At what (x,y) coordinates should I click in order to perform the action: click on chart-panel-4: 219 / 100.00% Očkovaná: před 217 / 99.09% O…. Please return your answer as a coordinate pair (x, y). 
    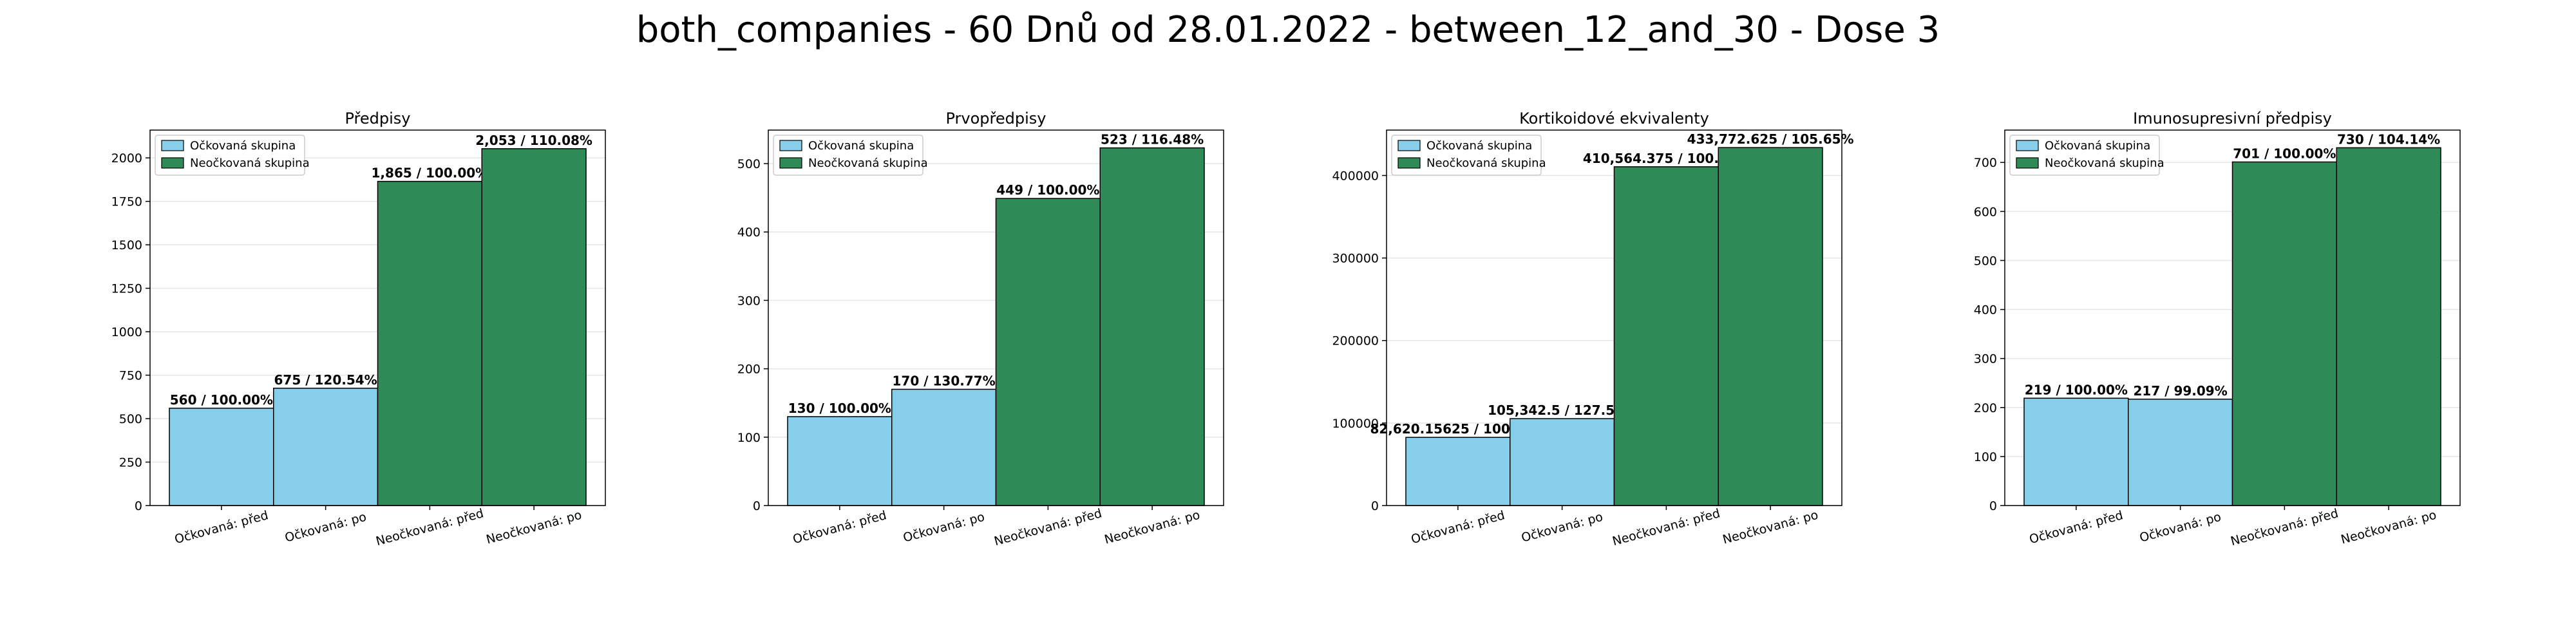
    Looking at the image, I should click on (2217, 329).